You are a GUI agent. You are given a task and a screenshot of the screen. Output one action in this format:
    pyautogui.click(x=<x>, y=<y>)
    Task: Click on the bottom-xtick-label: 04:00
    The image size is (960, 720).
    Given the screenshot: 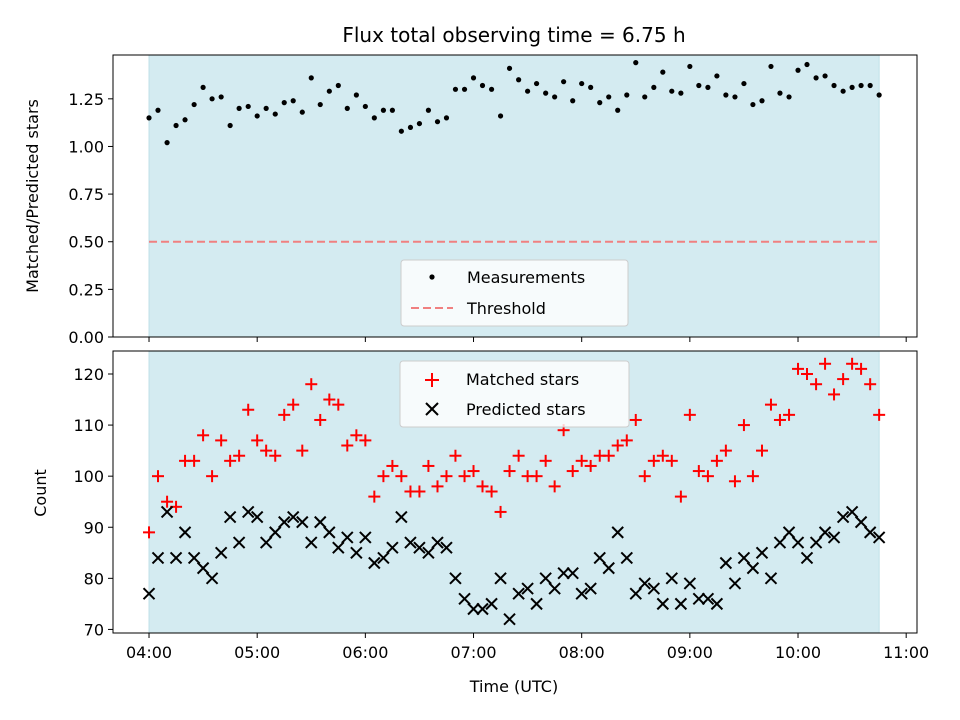 What is the action you would take?
    pyautogui.click(x=149, y=652)
    